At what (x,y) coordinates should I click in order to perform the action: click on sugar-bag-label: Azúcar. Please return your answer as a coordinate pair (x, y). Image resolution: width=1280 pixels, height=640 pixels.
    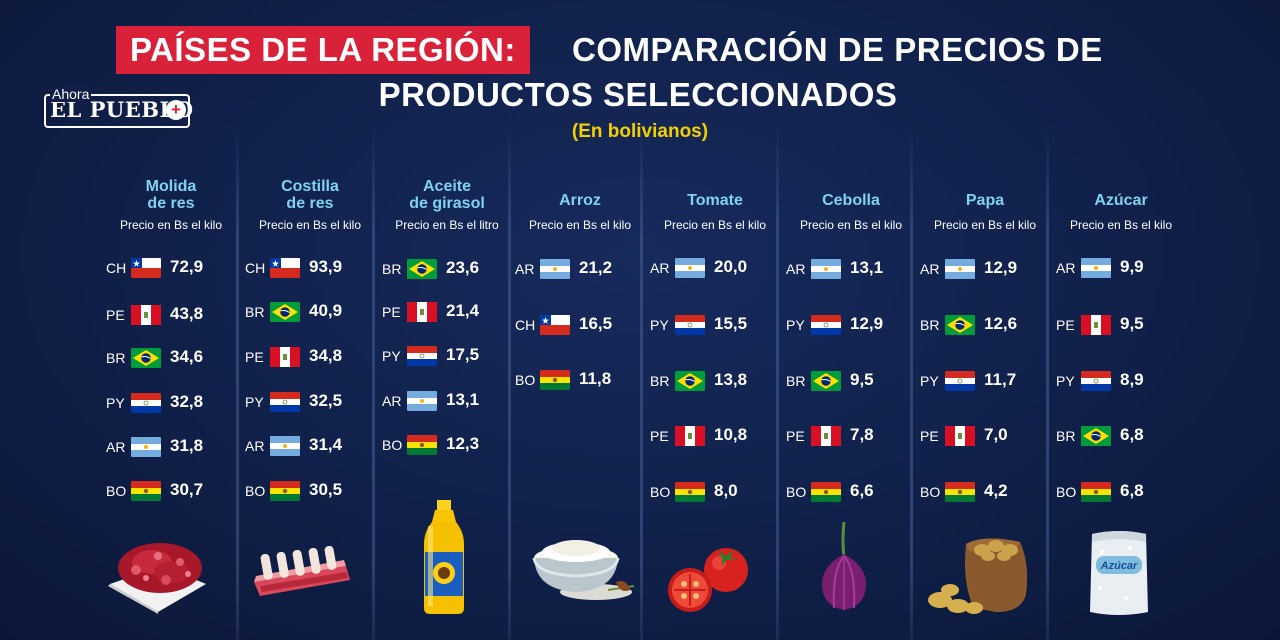
    Looking at the image, I should click on (1119, 566).